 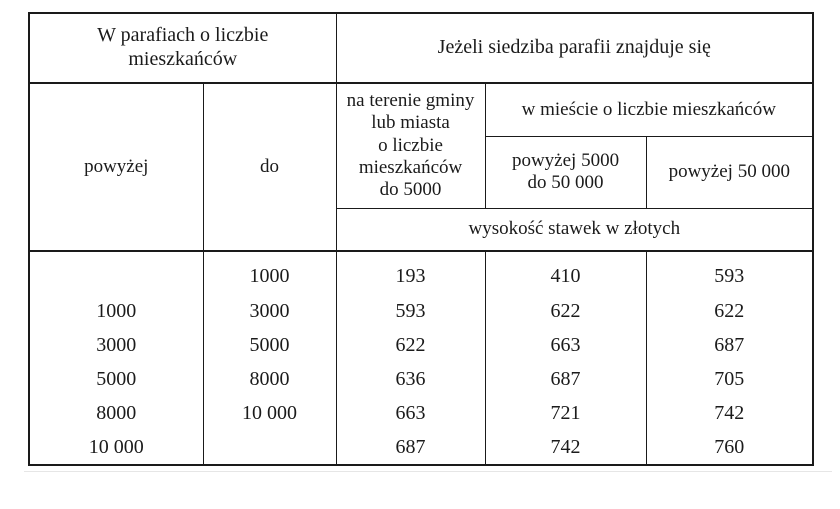 I want to click on cell-powyzej: 5000, so click(x=116, y=380).